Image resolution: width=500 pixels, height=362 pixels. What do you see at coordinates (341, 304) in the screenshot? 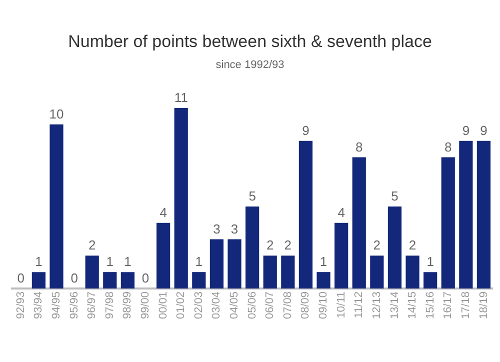
I see `x-tick-label: 10/11` at bounding box center [341, 304].